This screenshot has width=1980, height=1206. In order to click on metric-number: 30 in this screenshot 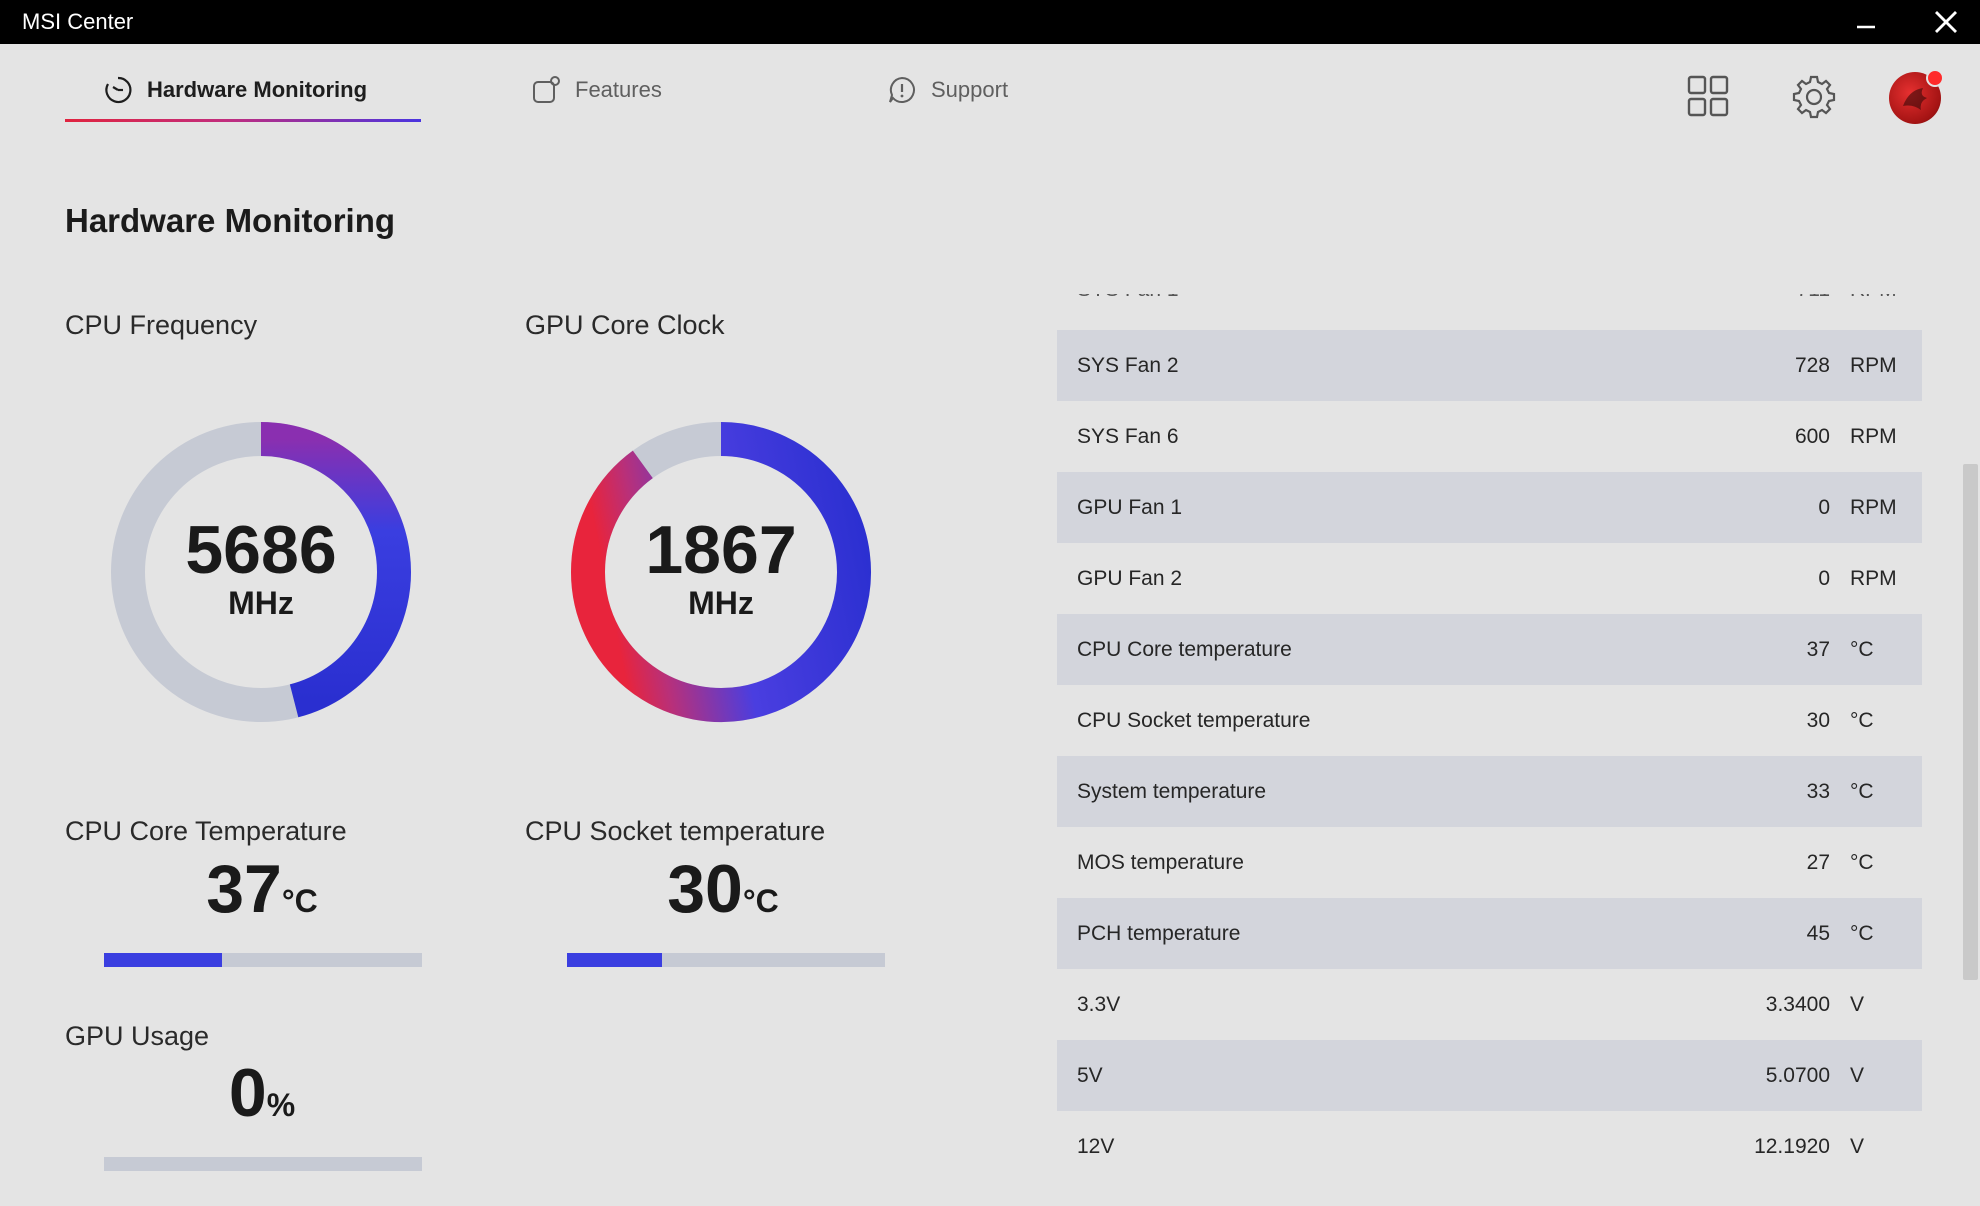, I will do `click(705, 889)`.